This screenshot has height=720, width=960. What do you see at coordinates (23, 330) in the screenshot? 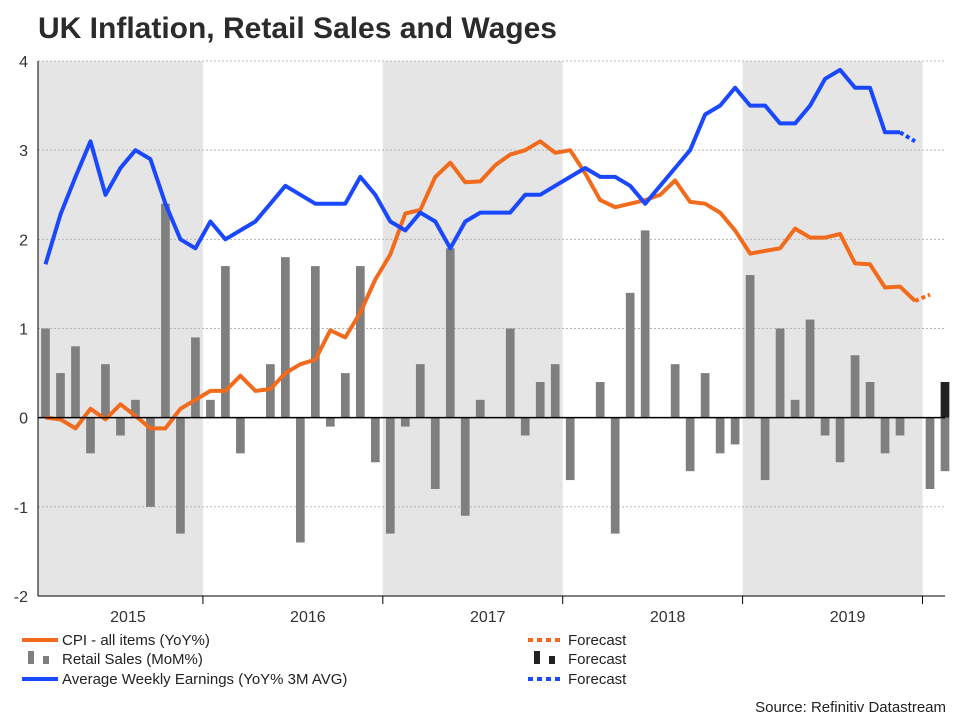
I see `y-tick-label-1: 1` at bounding box center [23, 330].